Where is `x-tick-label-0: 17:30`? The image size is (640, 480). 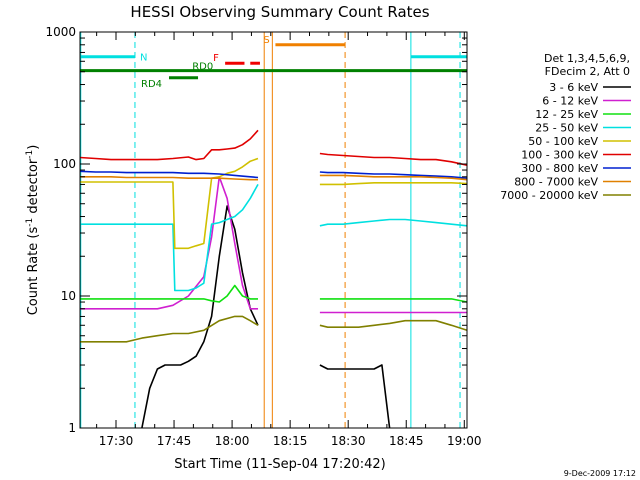
x-tick-label-0: 17:30 is located at coordinates (116, 441).